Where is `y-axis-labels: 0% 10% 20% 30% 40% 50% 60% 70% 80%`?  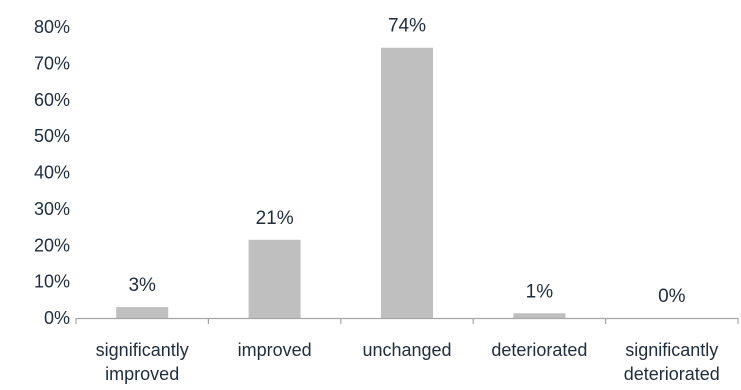
y-axis-labels: 0% 10% 20% 30% 40% 50% 60% 70% 80% is located at coordinates (52, 172).